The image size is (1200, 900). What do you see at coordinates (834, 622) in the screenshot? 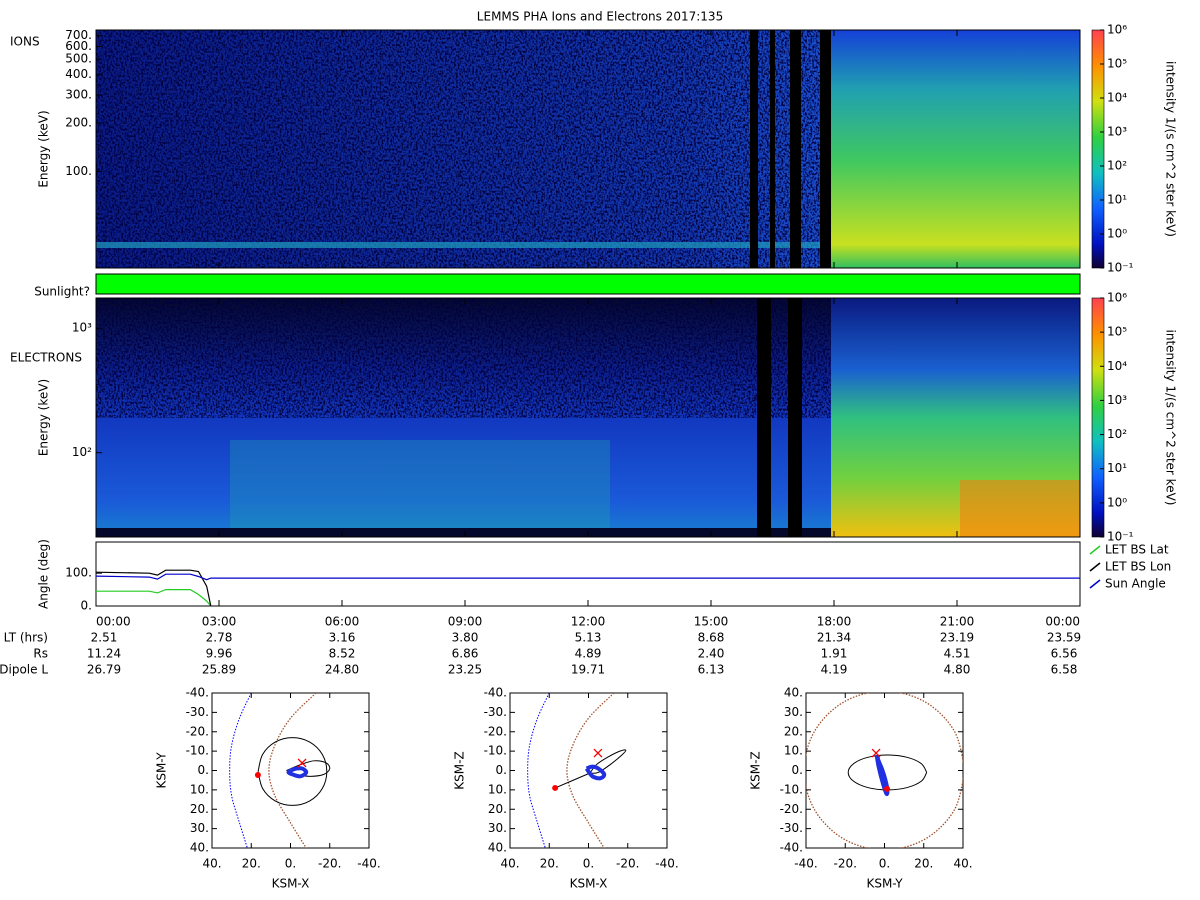
I see `x-tick-label: 18:00` at bounding box center [834, 622].